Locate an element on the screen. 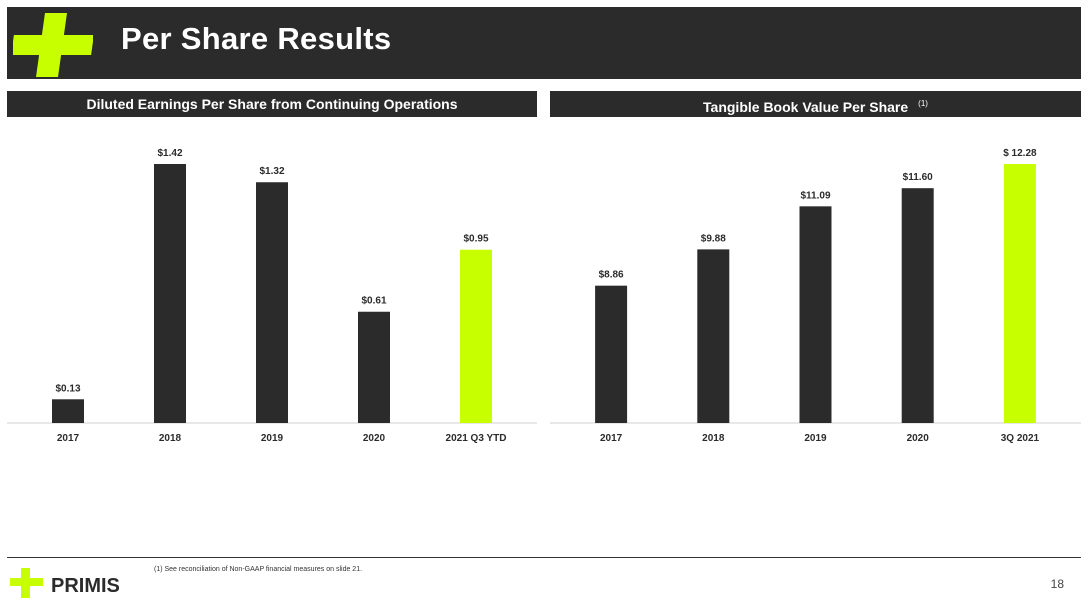  eps-data-label: $0.13 is located at coordinates (67, 388).